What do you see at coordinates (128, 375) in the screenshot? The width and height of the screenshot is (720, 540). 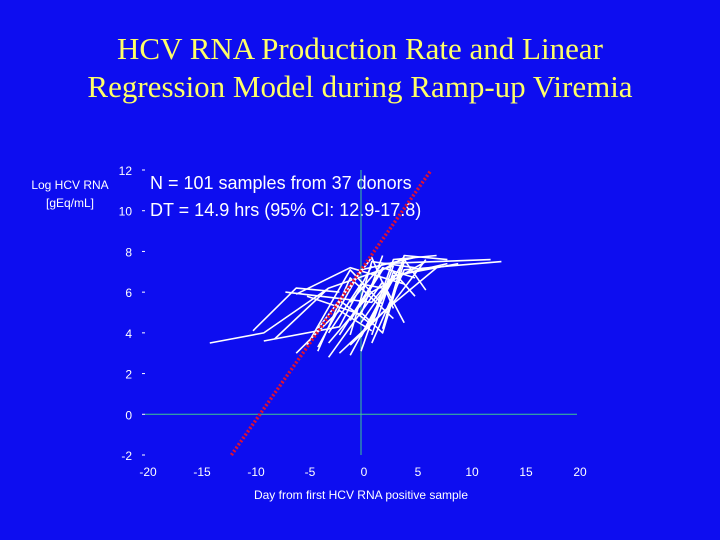 I see `y-tick-label: 2` at bounding box center [128, 375].